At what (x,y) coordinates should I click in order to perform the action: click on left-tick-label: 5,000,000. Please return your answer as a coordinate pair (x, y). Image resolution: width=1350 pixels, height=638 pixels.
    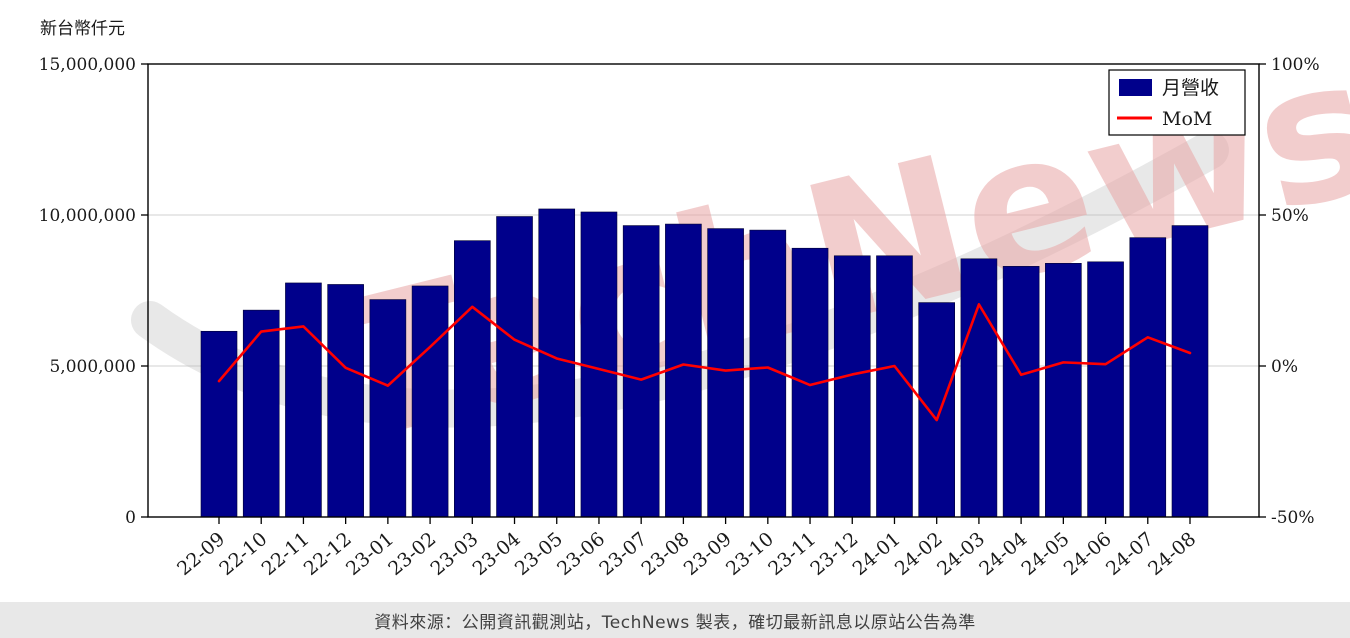
    Looking at the image, I should click on (92, 367).